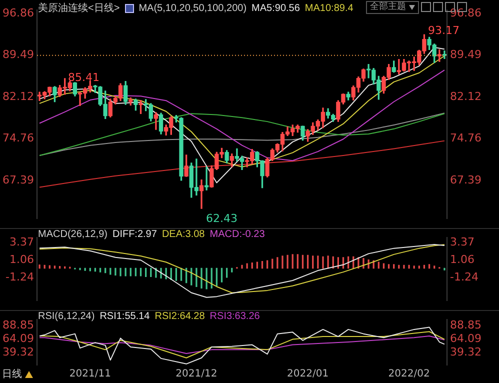 The image size is (499, 383). I want to click on x-tick-label: 2021/12, so click(197, 374).